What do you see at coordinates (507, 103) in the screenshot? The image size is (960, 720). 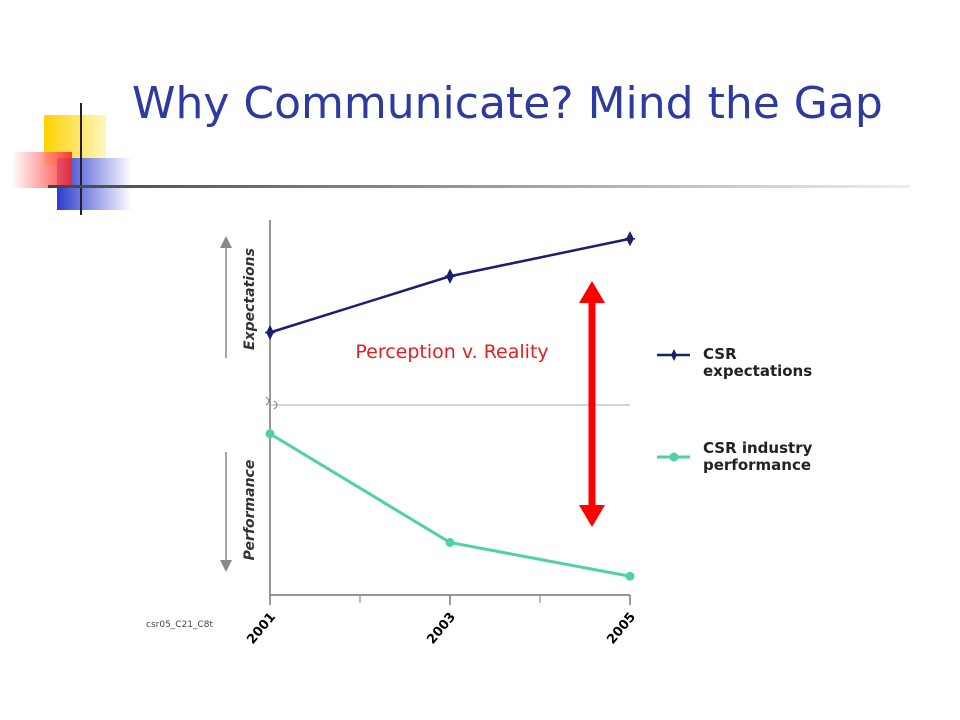 I see `slide-title: Why Communicate? Mind the Gap` at bounding box center [507, 103].